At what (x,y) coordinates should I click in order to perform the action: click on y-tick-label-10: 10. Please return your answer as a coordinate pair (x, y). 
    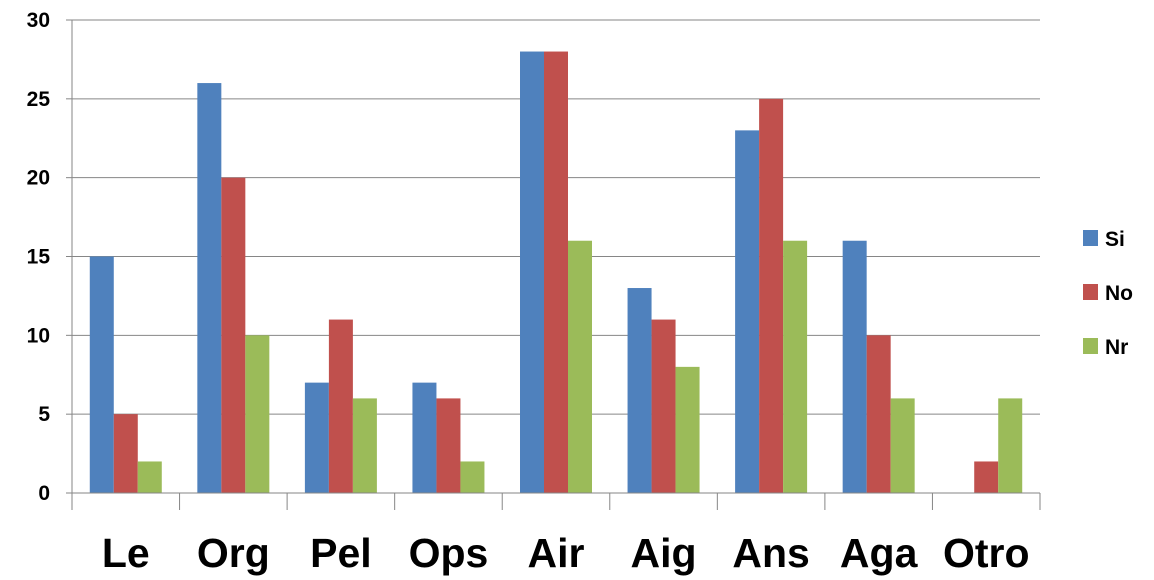
    Looking at the image, I should click on (38, 335).